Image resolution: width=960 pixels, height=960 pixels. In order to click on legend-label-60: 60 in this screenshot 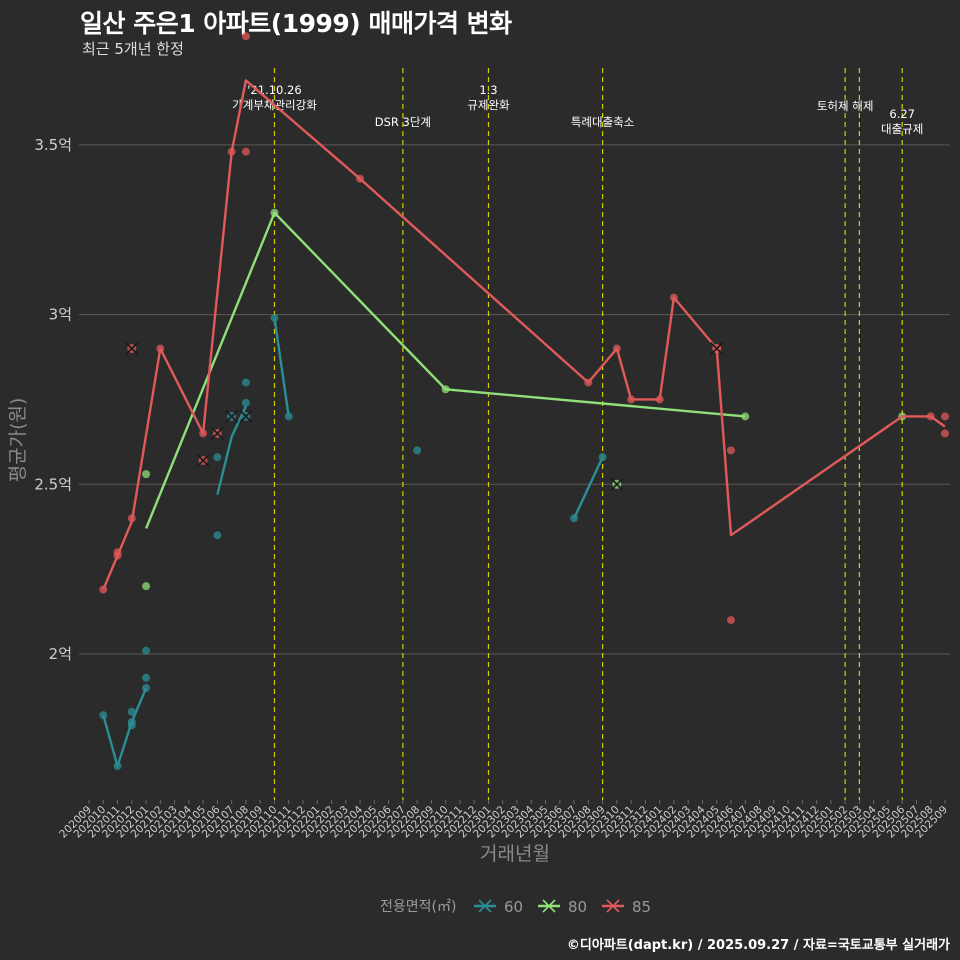, I will do `click(513, 907)`.